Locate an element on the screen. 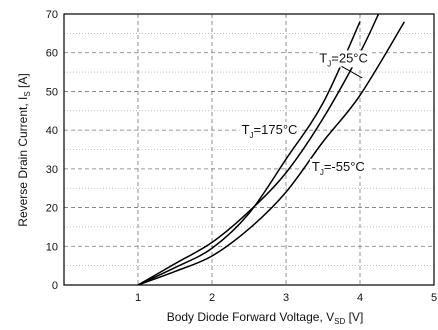 The width and height of the screenshot is (438, 330). x-tick-label: 3 is located at coordinates (286, 298).